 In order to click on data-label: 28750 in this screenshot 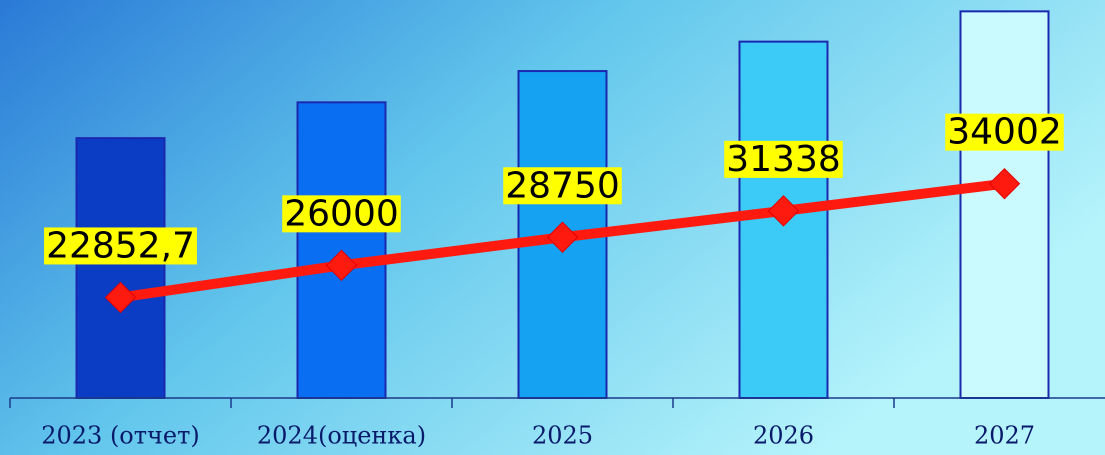, I will do `click(562, 185)`.